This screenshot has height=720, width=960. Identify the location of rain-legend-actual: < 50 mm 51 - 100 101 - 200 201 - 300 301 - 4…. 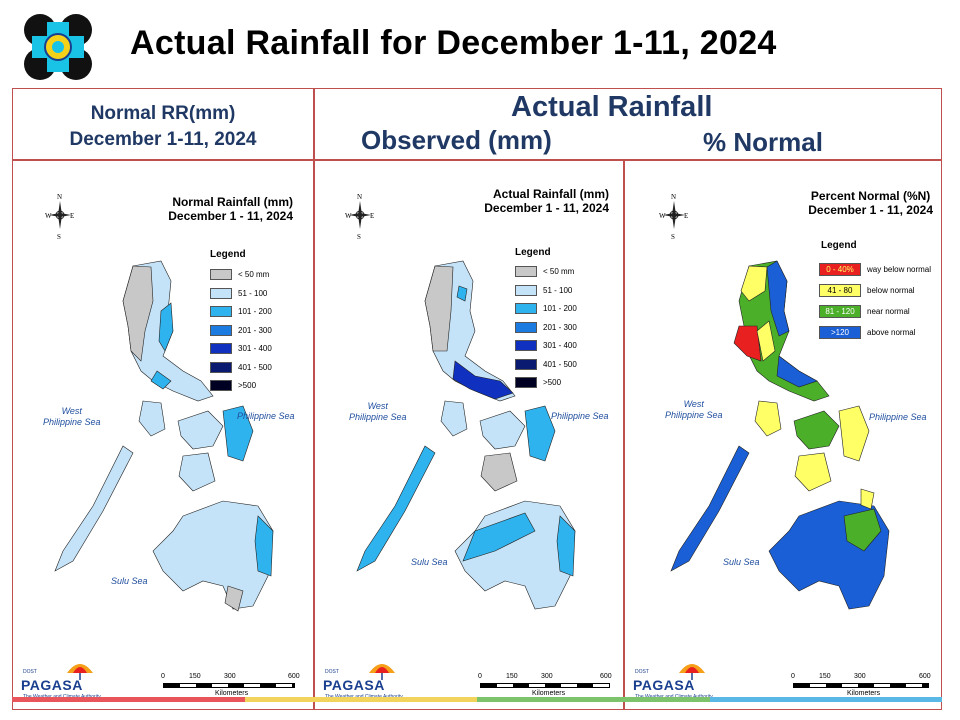
(560, 331).